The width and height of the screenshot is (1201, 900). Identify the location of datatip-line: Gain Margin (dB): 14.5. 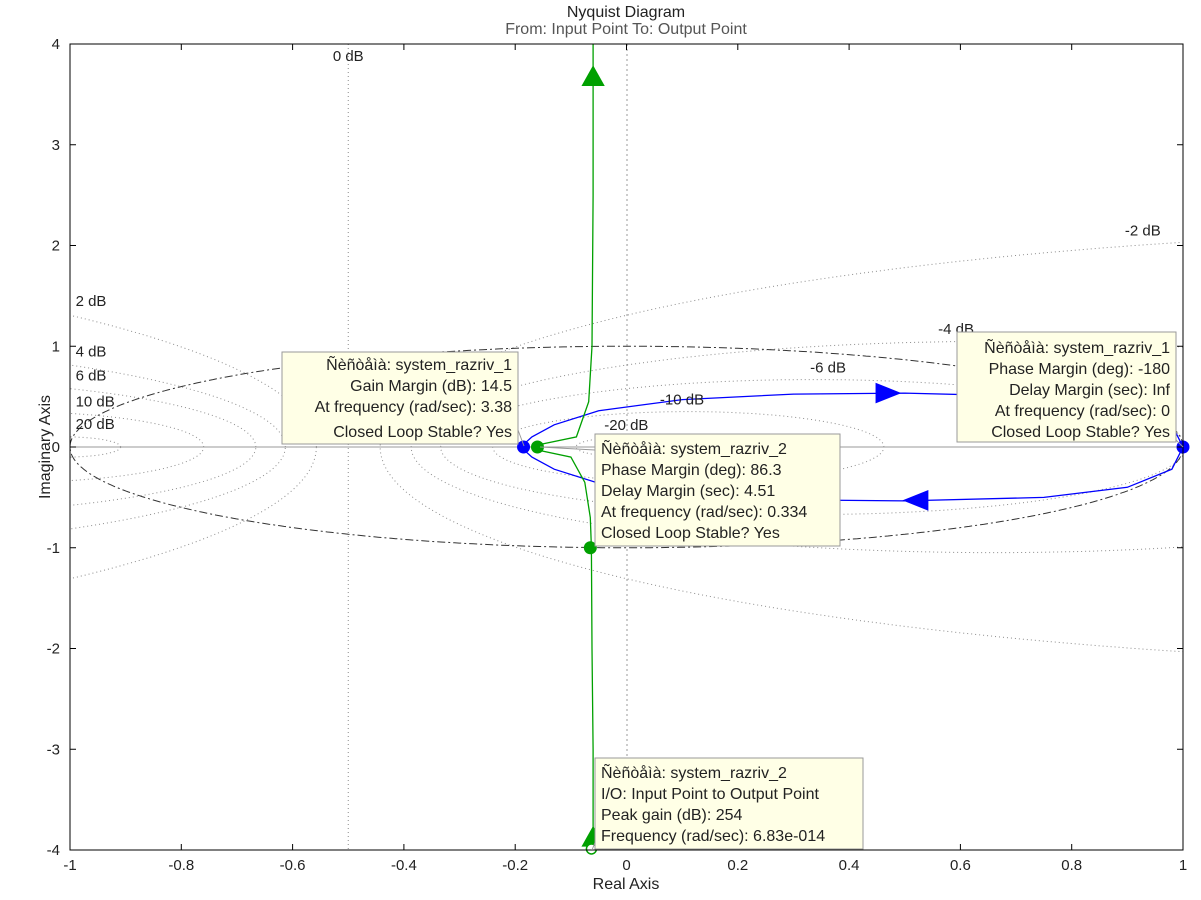
(431, 386).